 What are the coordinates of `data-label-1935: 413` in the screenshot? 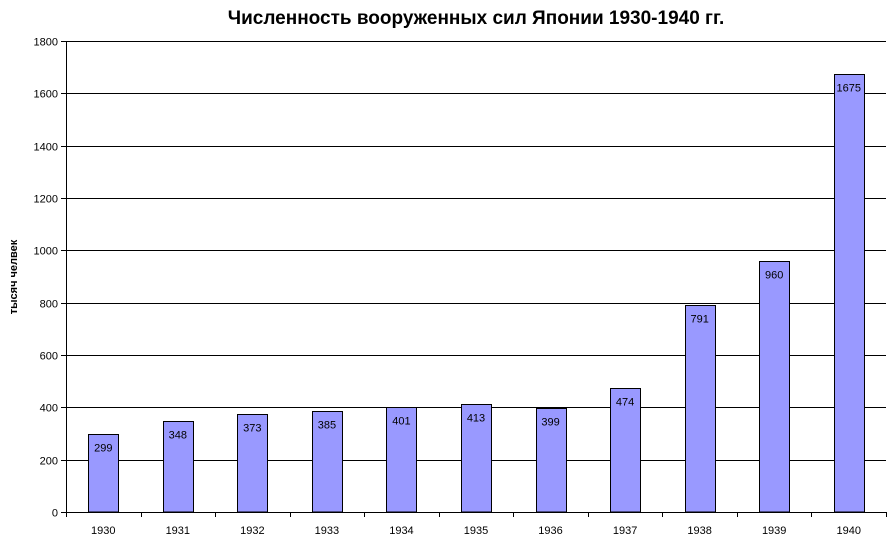 It's located at (476, 419).